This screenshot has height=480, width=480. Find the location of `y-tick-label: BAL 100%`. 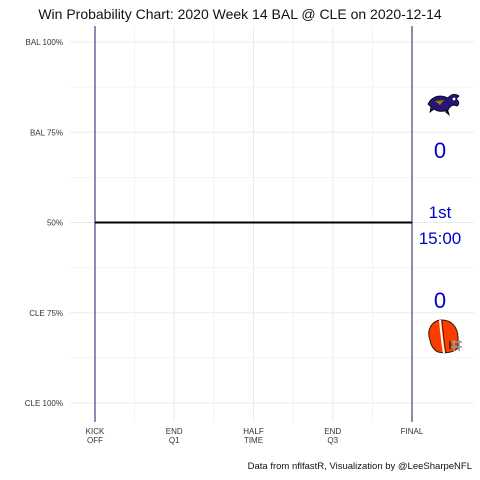

y-tick-label: BAL 100% is located at coordinates (44, 42).